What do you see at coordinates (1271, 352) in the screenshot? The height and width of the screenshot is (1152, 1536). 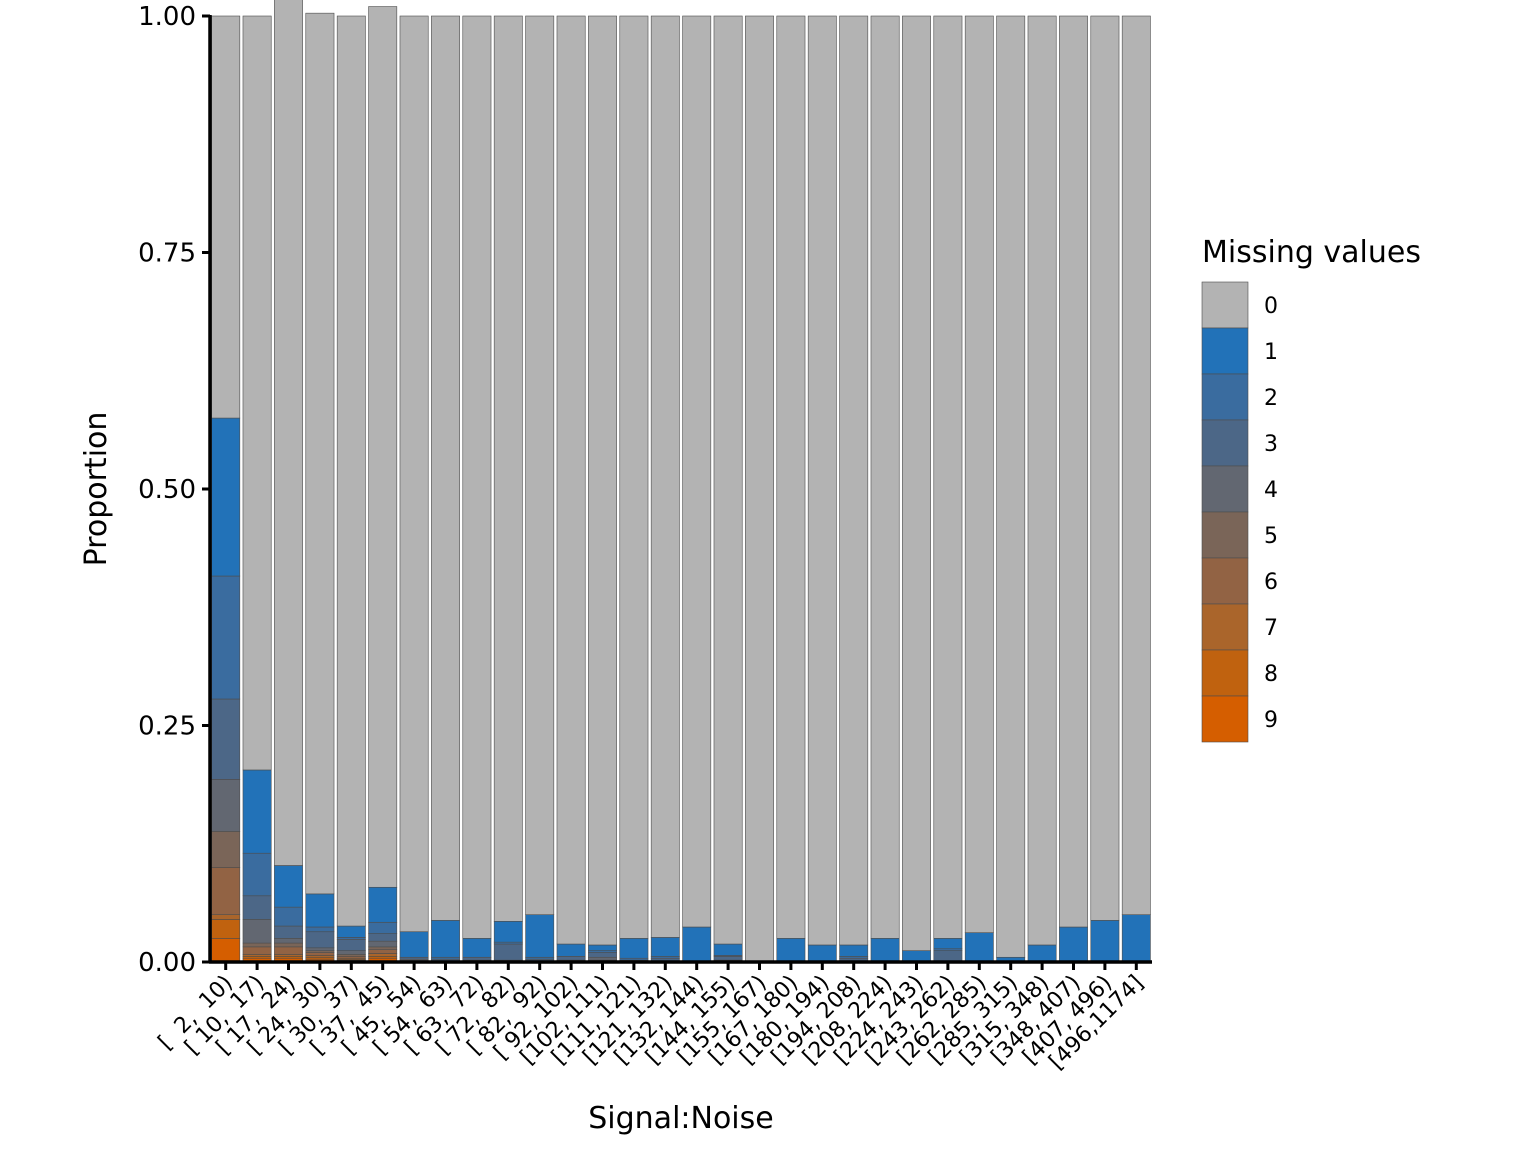 I see `legend-label: 1` at bounding box center [1271, 352].